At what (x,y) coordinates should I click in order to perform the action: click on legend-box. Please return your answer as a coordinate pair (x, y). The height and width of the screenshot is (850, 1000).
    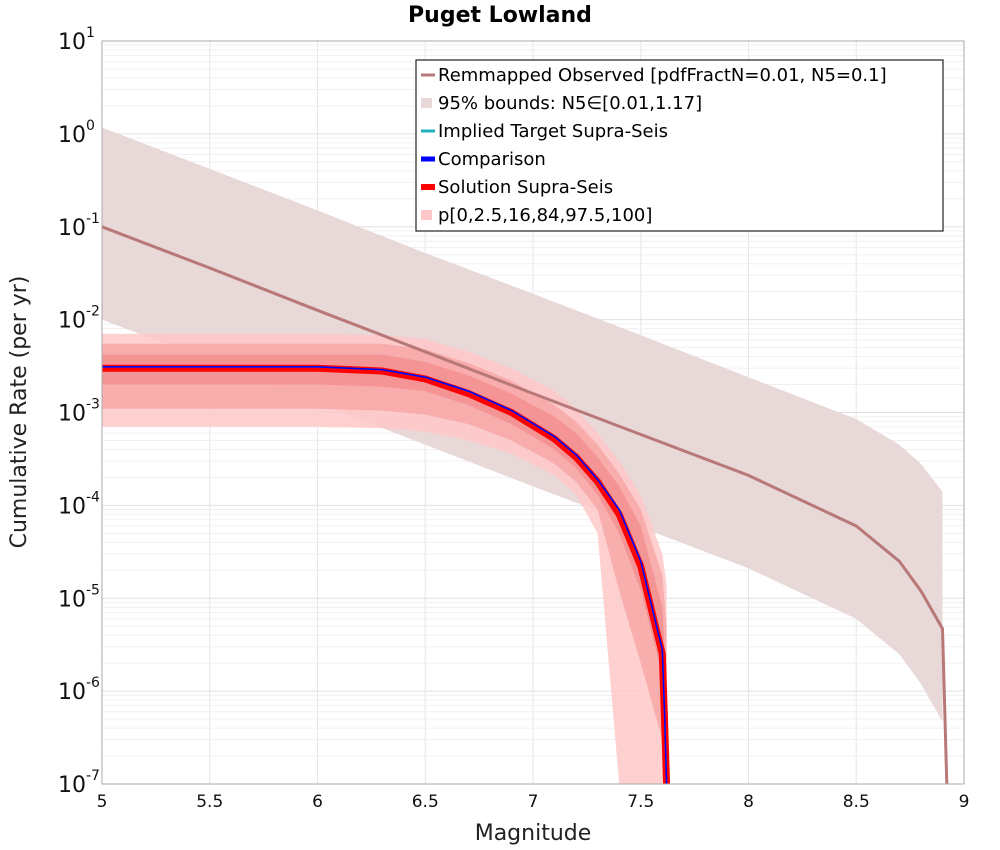
    Looking at the image, I should click on (679, 145).